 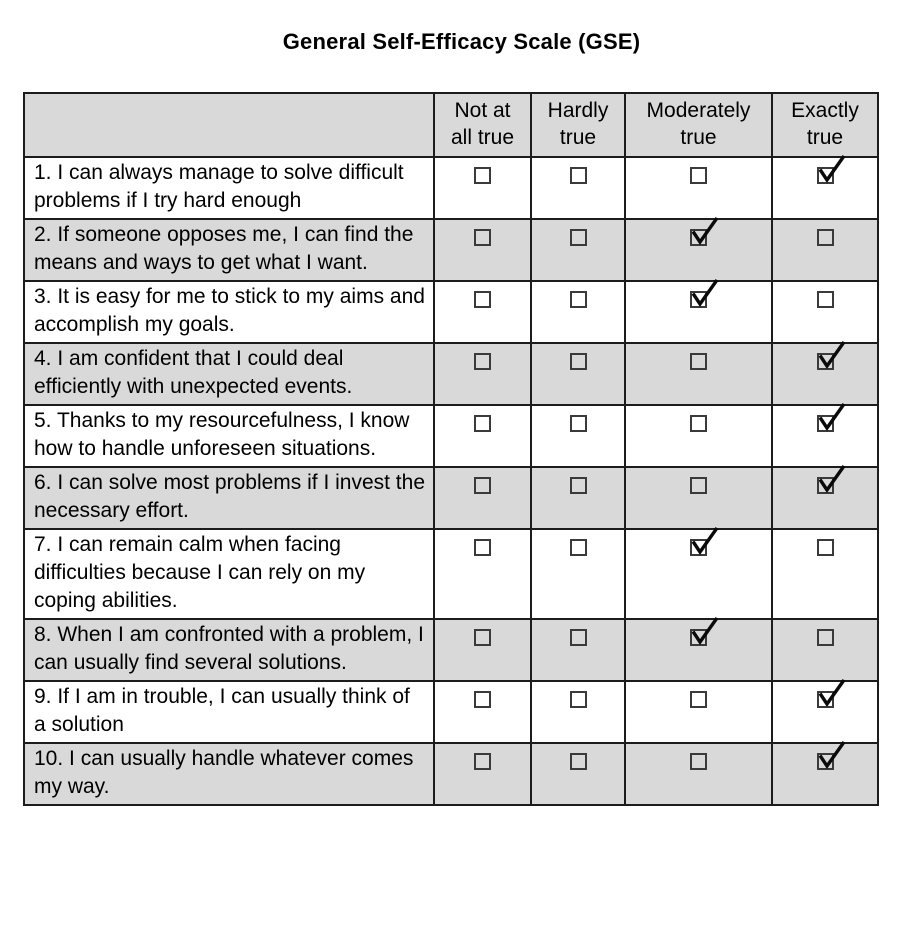 What do you see at coordinates (578, 125) in the screenshot?
I see `column-header-hardly-true: Hardly true` at bounding box center [578, 125].